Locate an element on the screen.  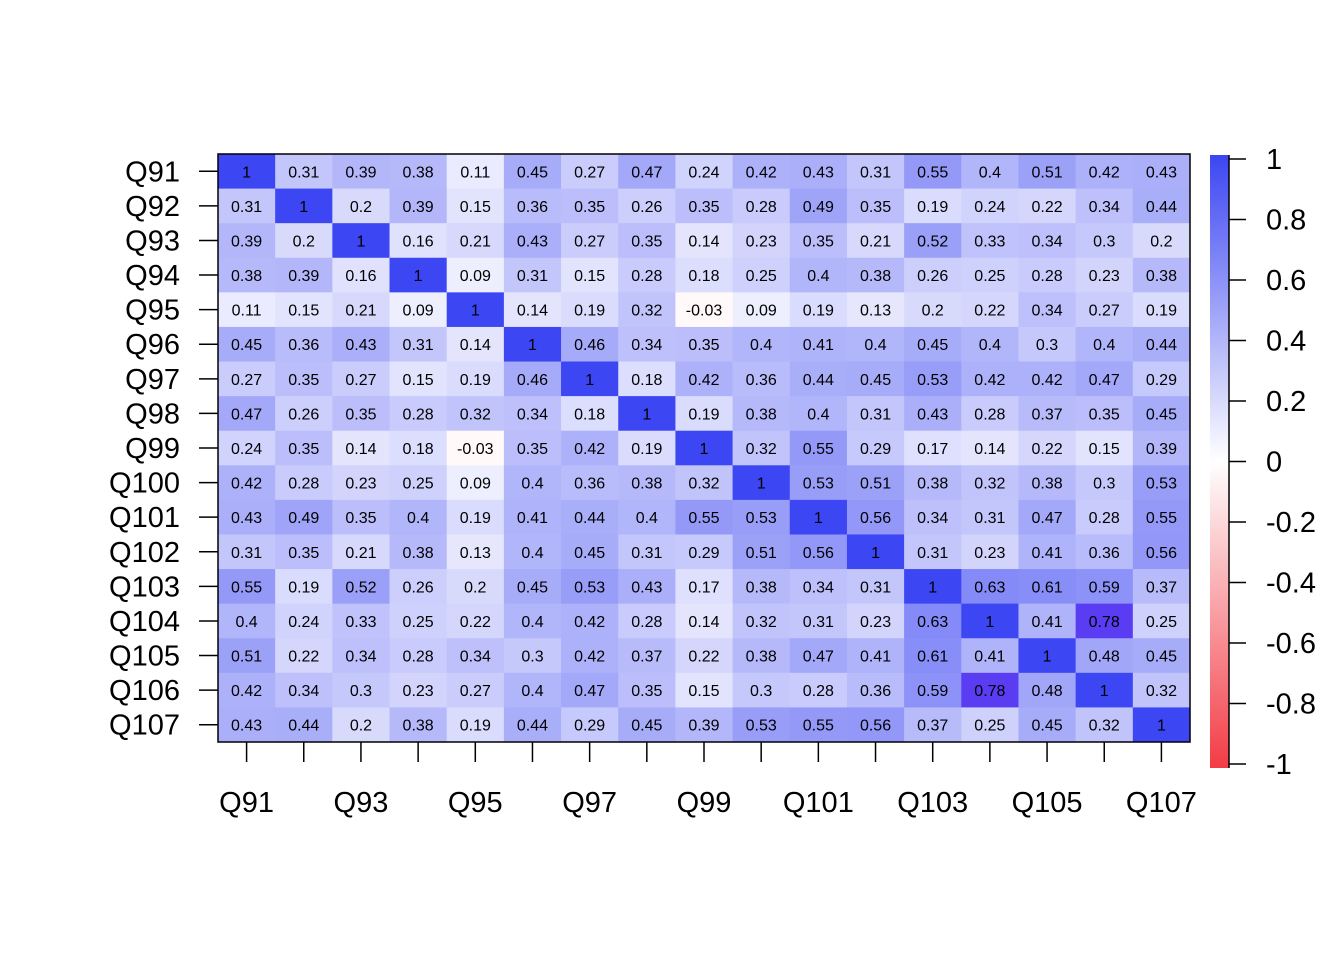
heatmap-cell-Q105-Q93 is located at coordinates (361, 656).